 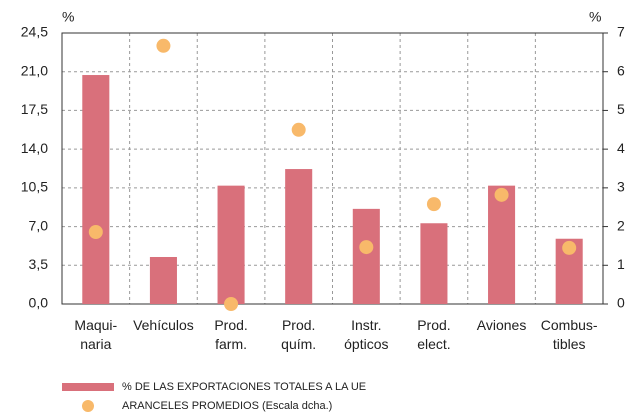 I want to click on y-tick-label: 3,5, so click(x=39, y=264).